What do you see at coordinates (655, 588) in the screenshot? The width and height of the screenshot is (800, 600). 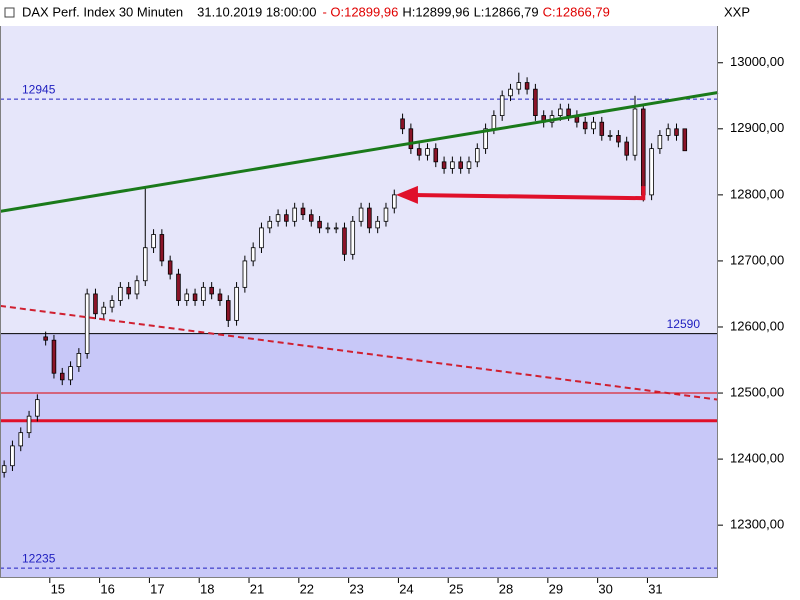 I see `x-tick-label: 31` at bounding box center [655, 588].